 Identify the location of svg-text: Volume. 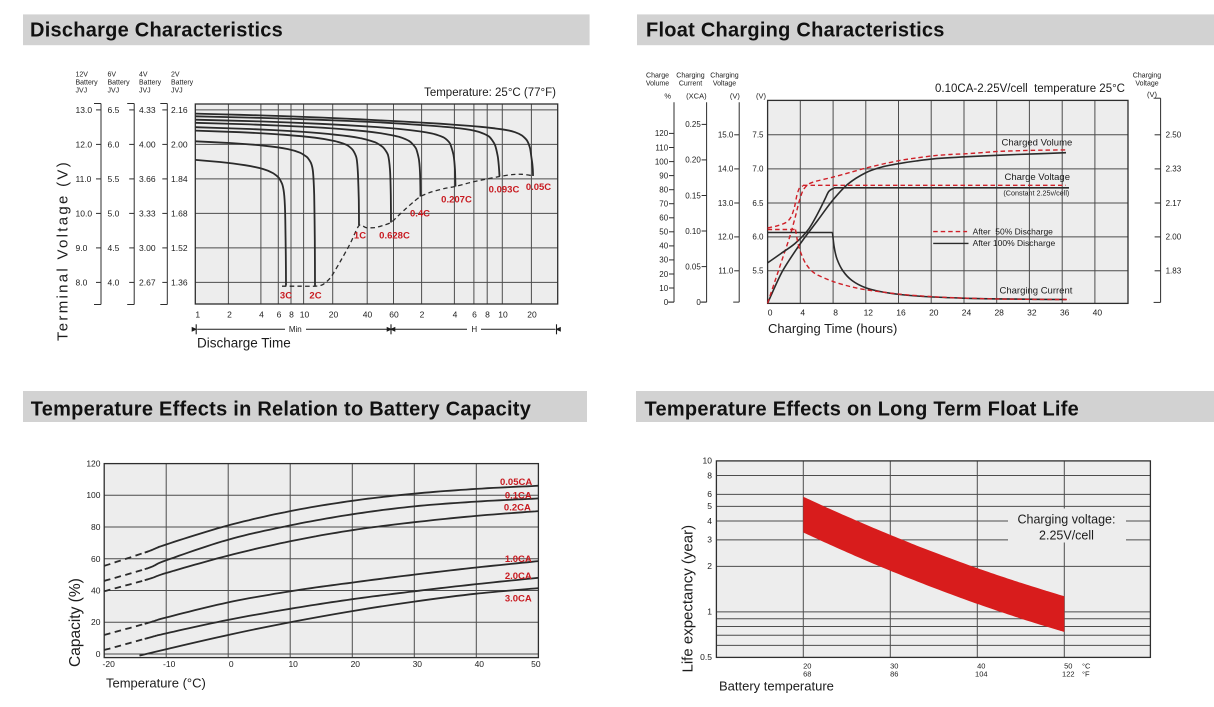
(657, 84).